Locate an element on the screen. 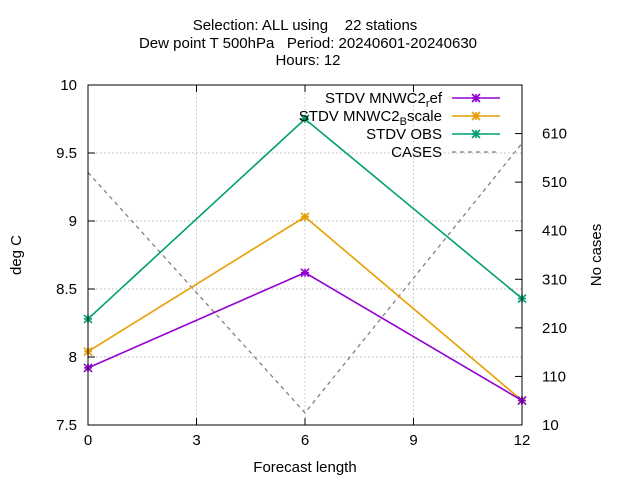 The width and height of the screenshot is (640, 480). x-tick-label: 6 is located at coordinates (305, 440).